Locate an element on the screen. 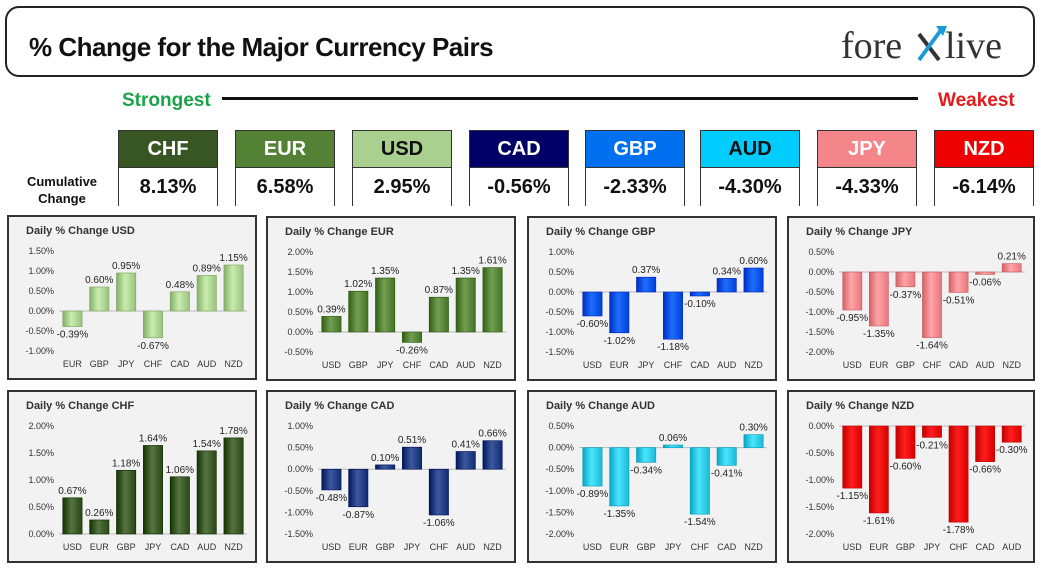  cumulative-value: 8.13% is located at coordinates (168, 187).